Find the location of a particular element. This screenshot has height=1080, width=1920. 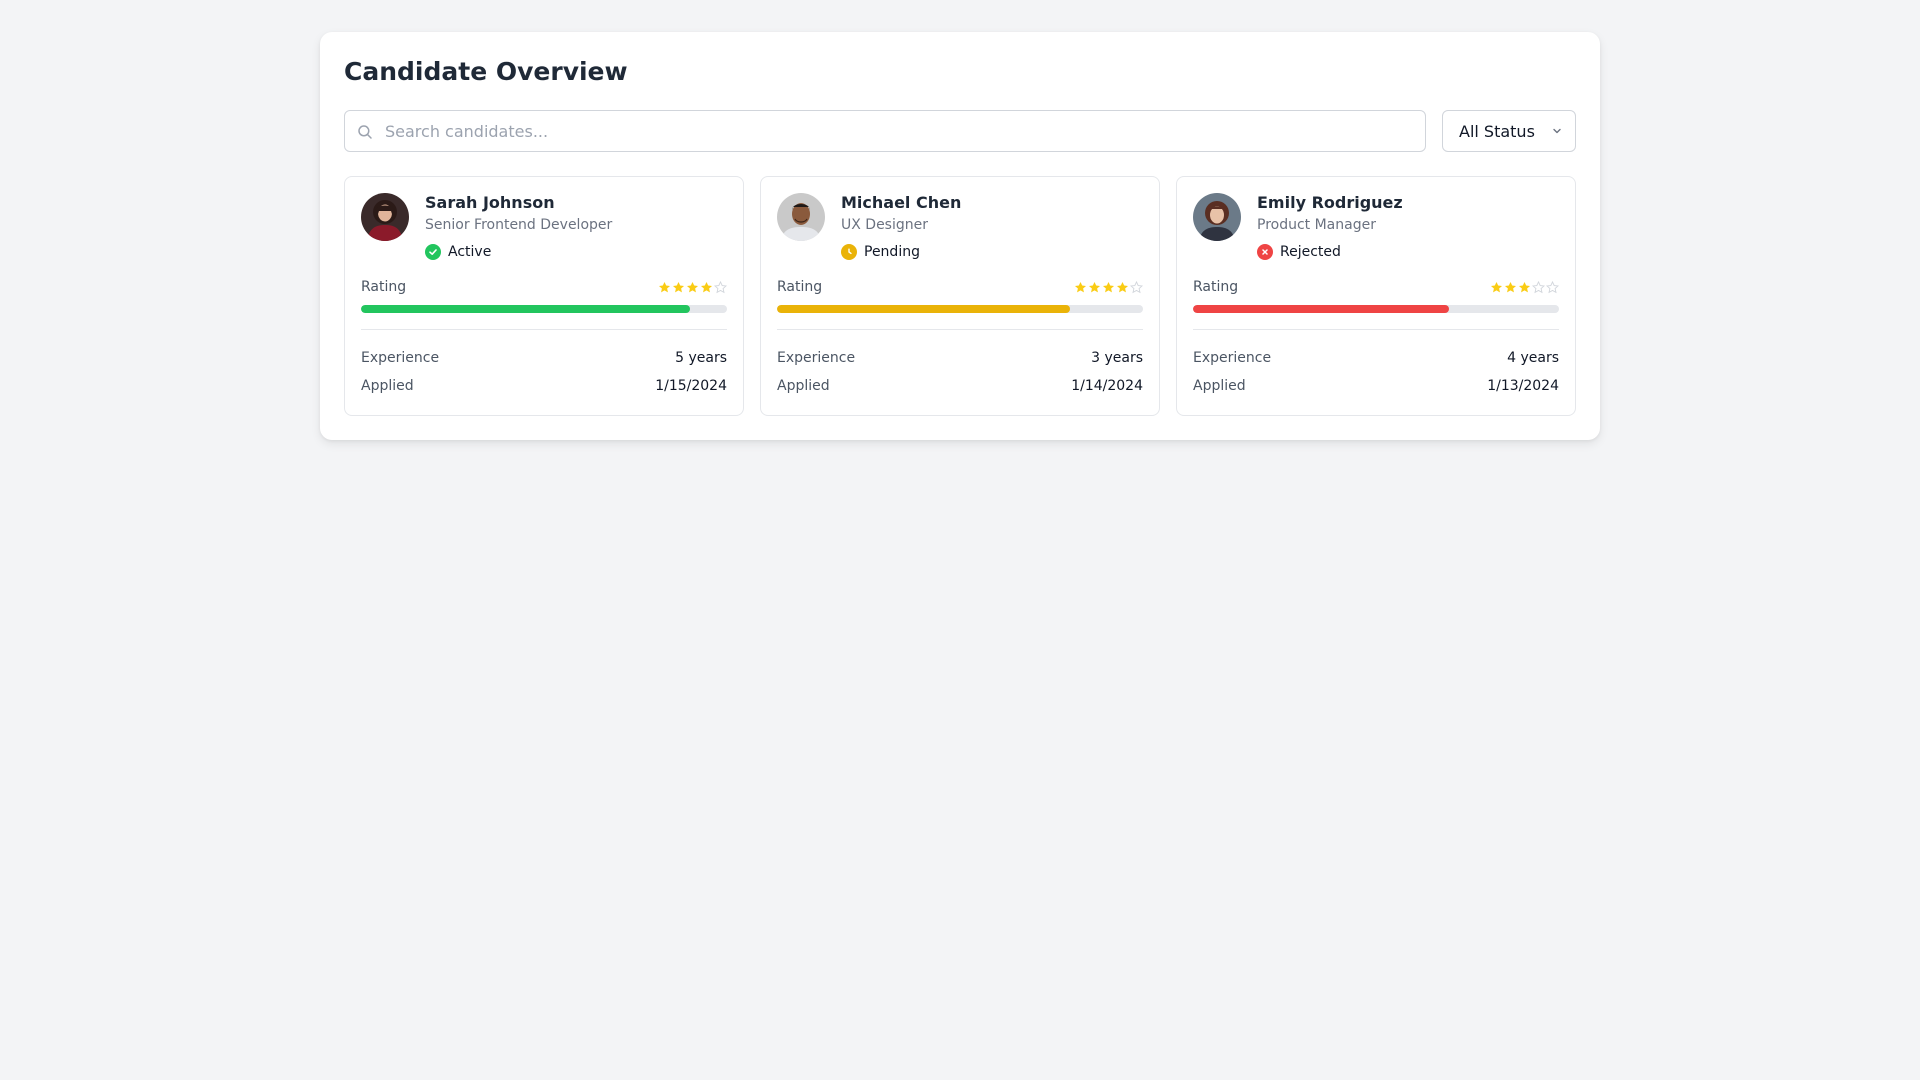

status-badge: Pending is located at coordinates (901, 252).